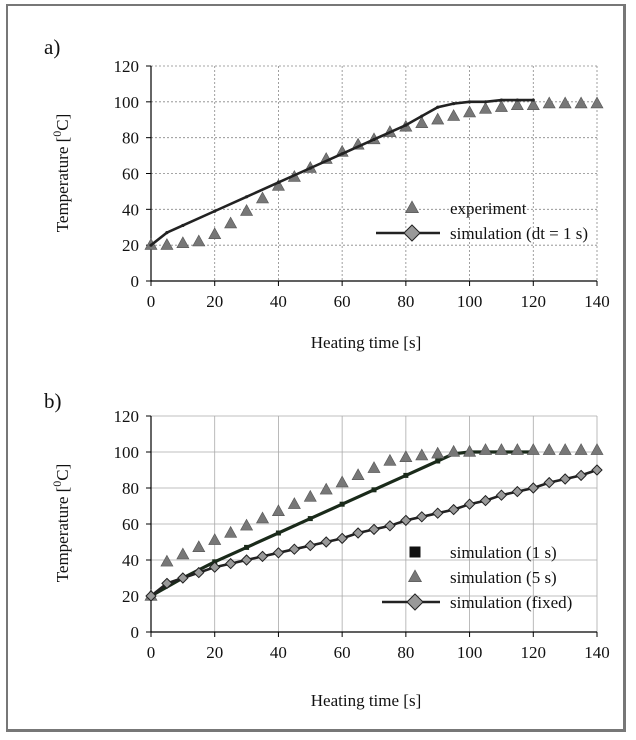  Describe the element at coordinates (130, 488) in the screenshot. I see `y-tick-label: 80` at that location.